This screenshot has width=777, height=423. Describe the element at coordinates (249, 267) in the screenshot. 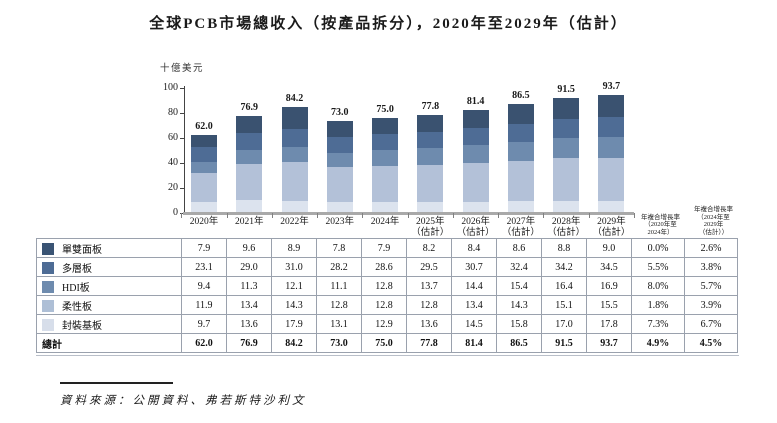

I see `value-cell: 29.0` at that location.